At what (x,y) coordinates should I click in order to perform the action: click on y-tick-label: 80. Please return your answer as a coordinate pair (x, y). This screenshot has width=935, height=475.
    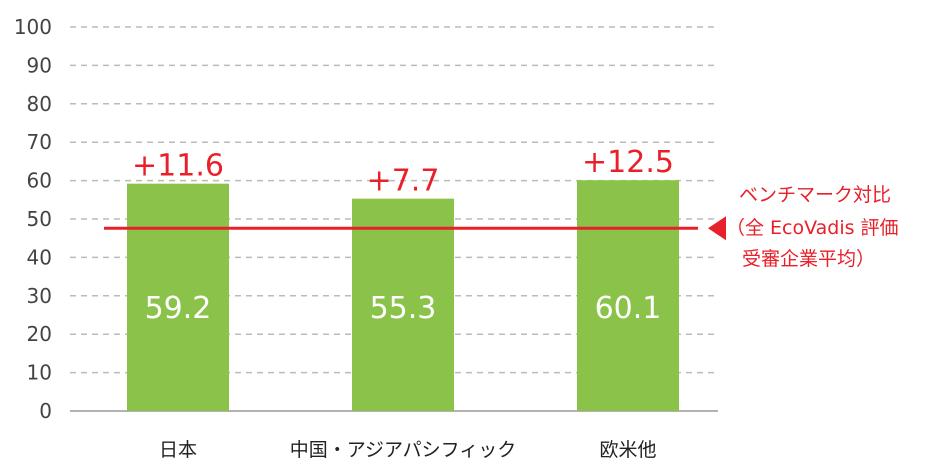
    Looking at the image, I should click on (39, 104).